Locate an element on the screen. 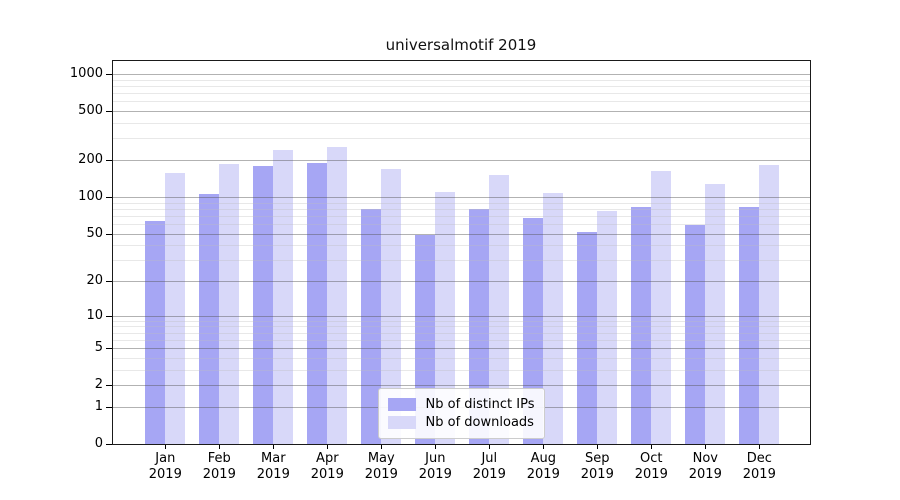 This screenshot has height=500, width=900. x-tick-label-apr: Apr 2019 is located at coordinates (327, 467).